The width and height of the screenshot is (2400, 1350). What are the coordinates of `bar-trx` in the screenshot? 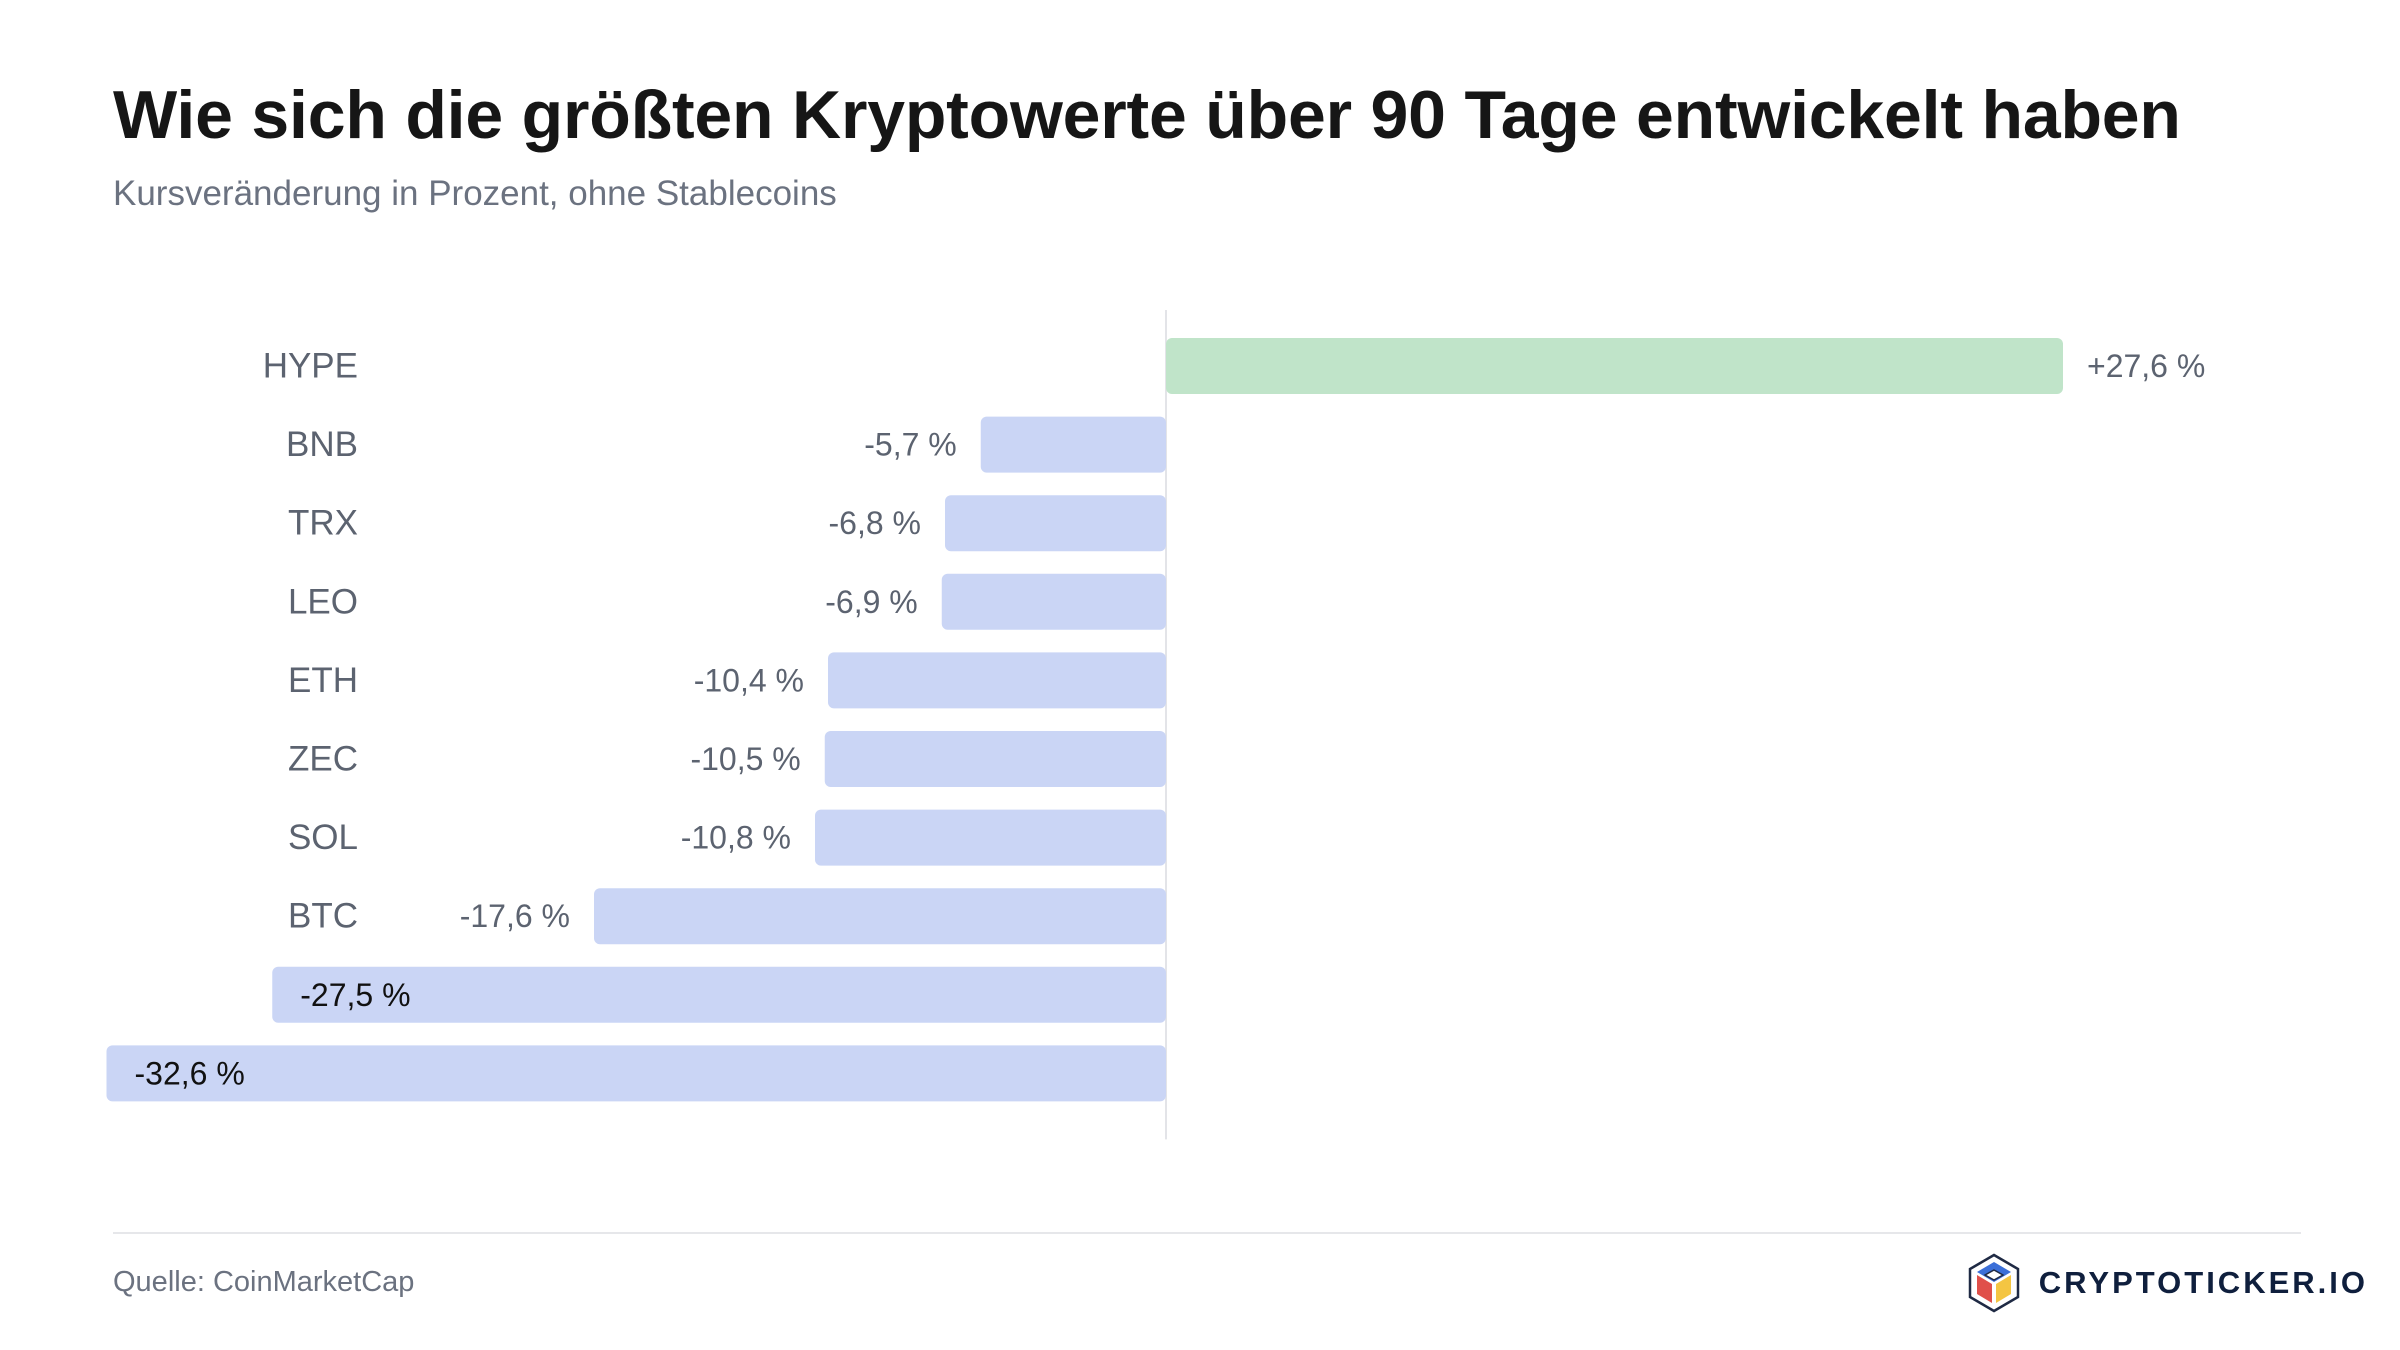 It's located at (1055, 523).